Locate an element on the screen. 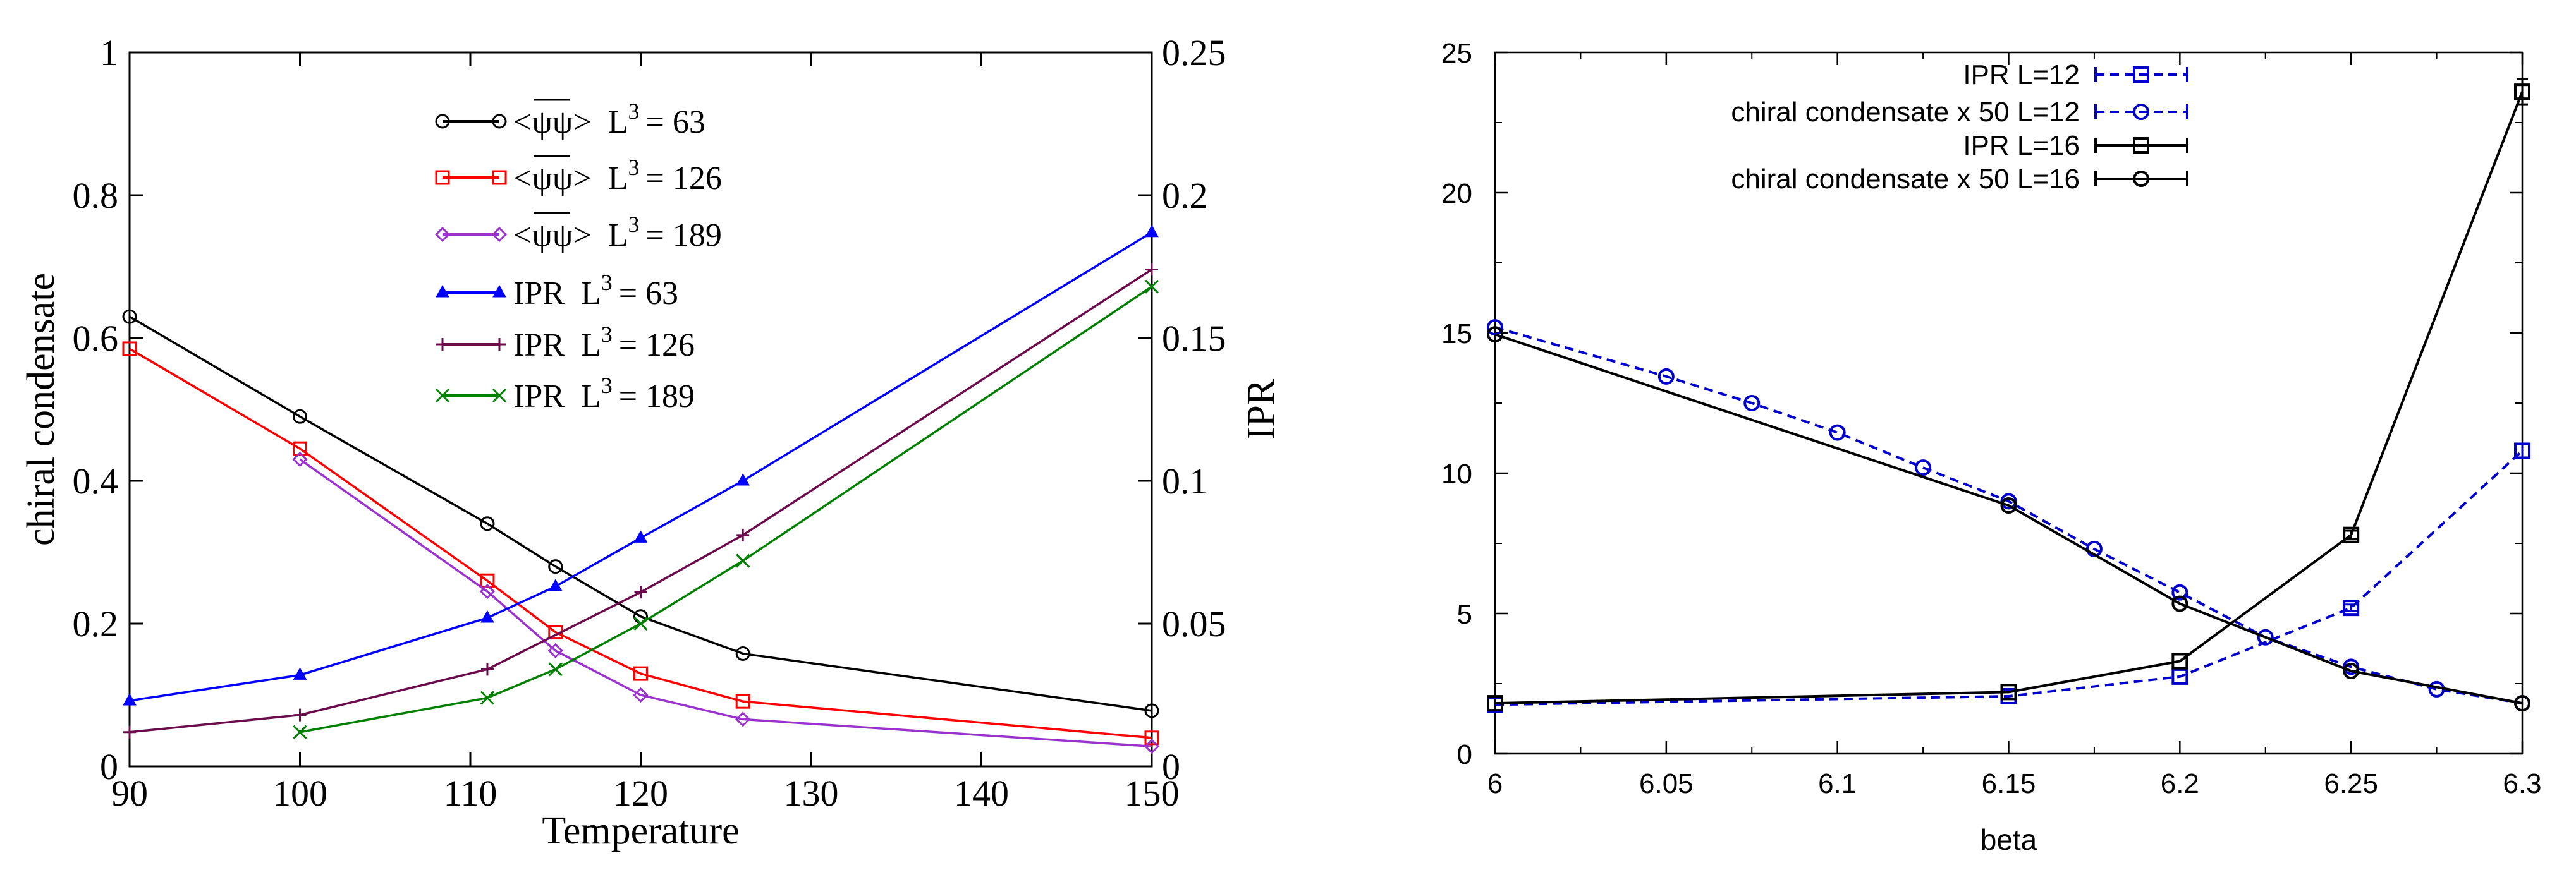 This screenshot has width=2576, height=870. y2-tick-label: 0.05 is located at coordinates (1194, 623).